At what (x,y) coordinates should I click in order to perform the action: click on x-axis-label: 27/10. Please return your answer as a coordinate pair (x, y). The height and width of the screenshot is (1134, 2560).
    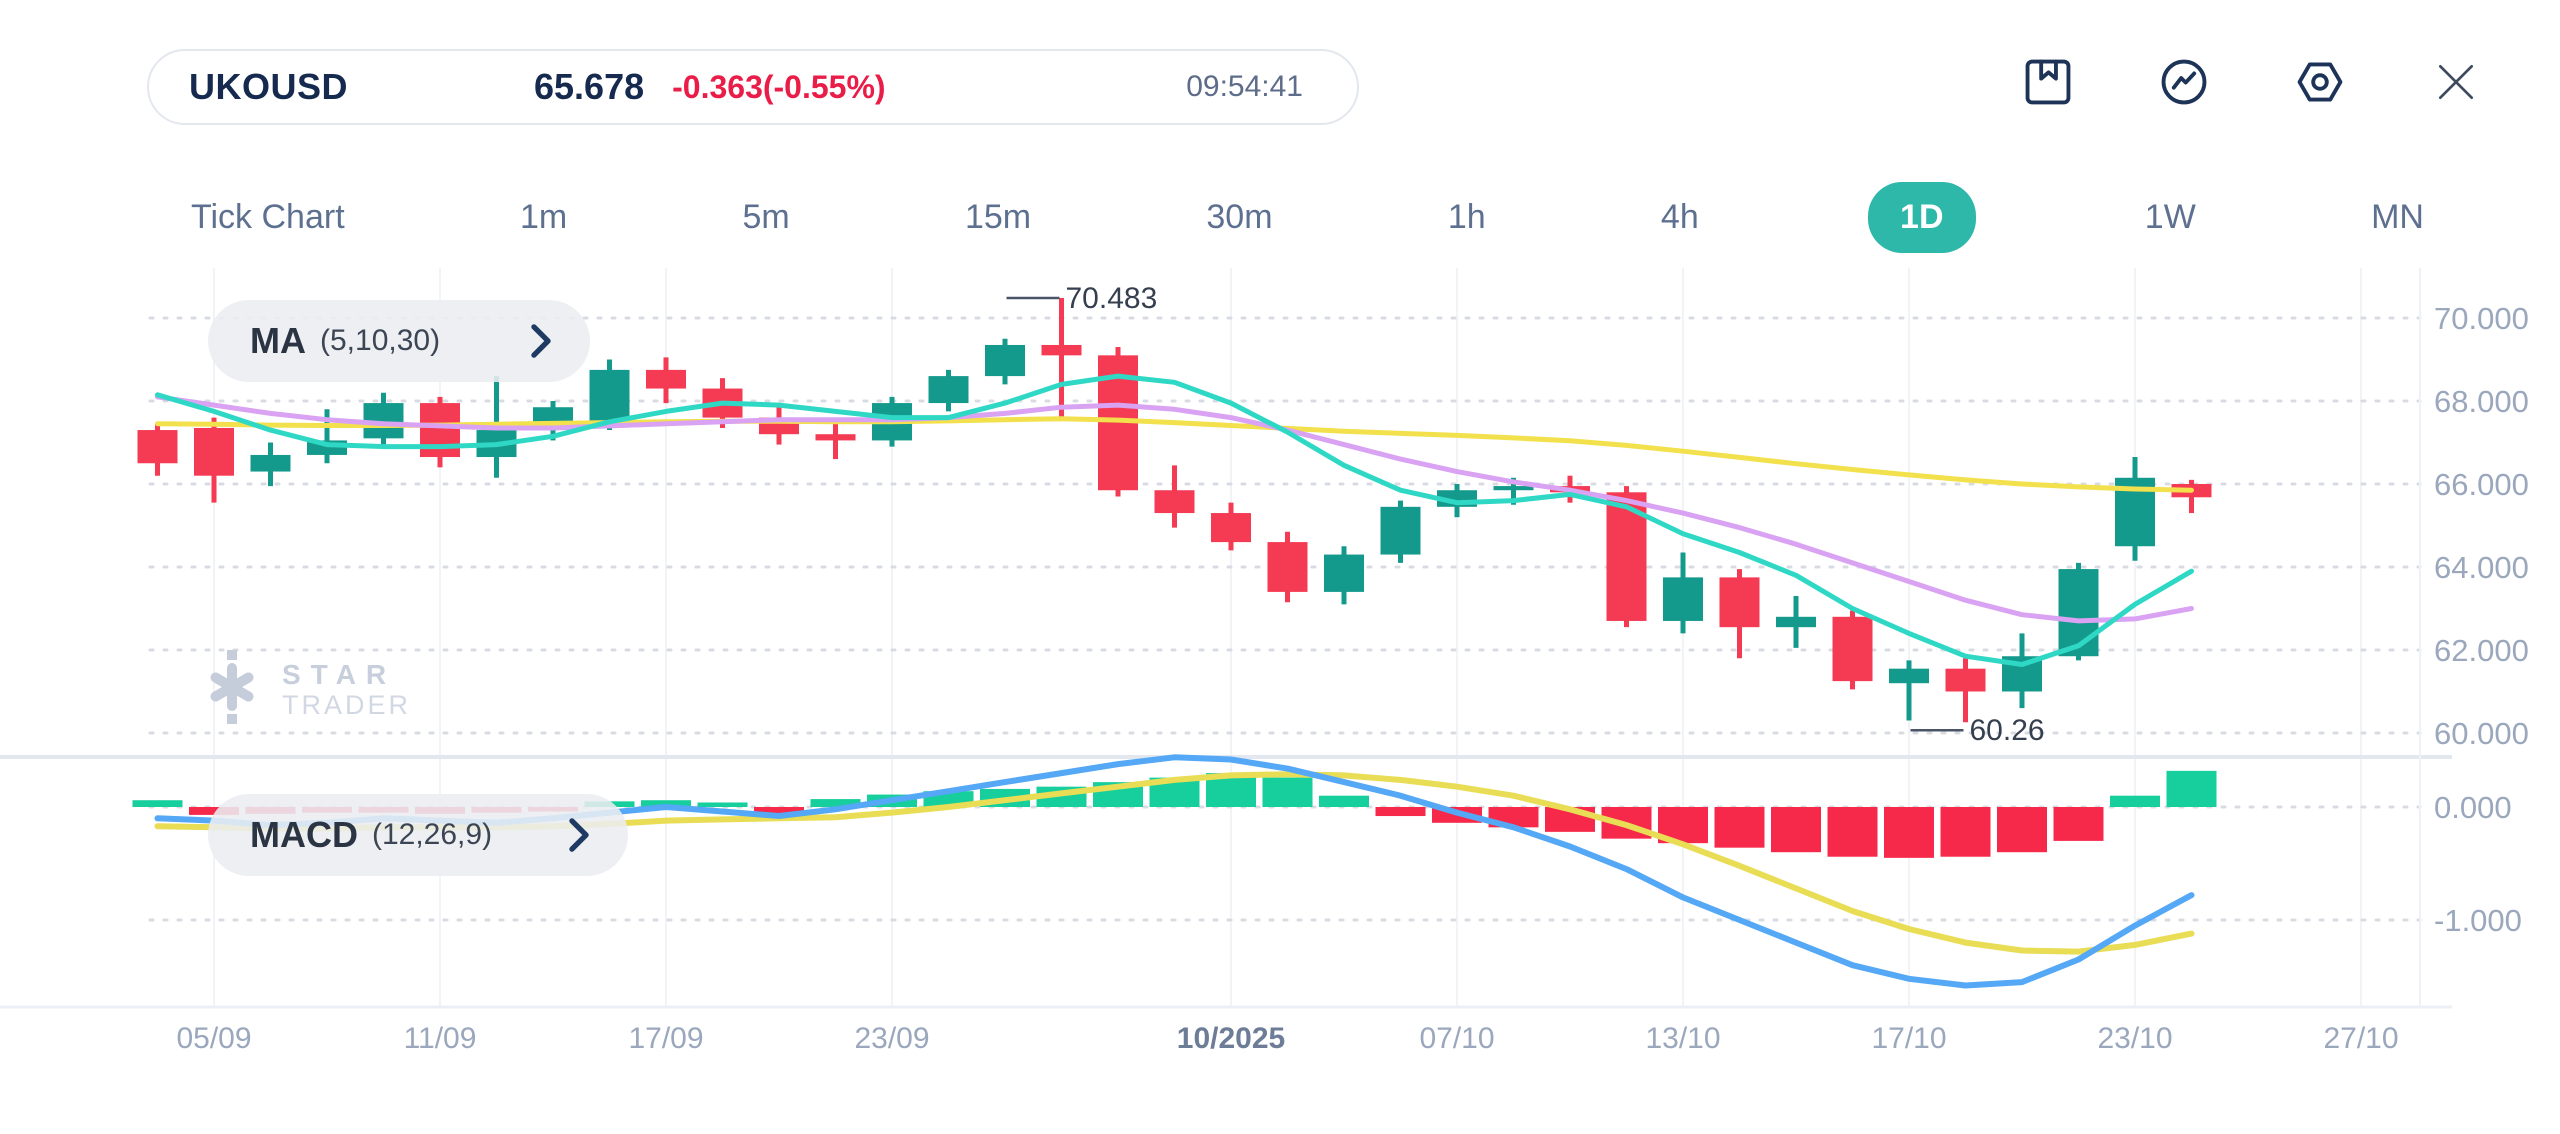
    Looking at the image, I should click on (2360, 1038).